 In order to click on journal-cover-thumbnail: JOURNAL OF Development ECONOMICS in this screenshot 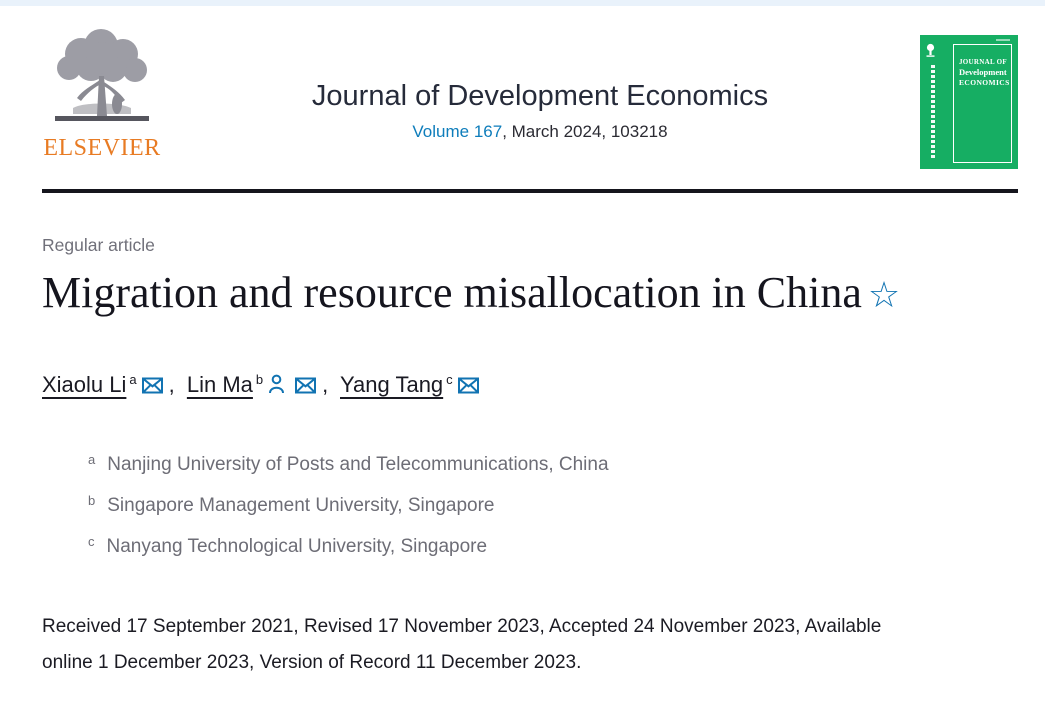, I will do `click(969, 102)`.